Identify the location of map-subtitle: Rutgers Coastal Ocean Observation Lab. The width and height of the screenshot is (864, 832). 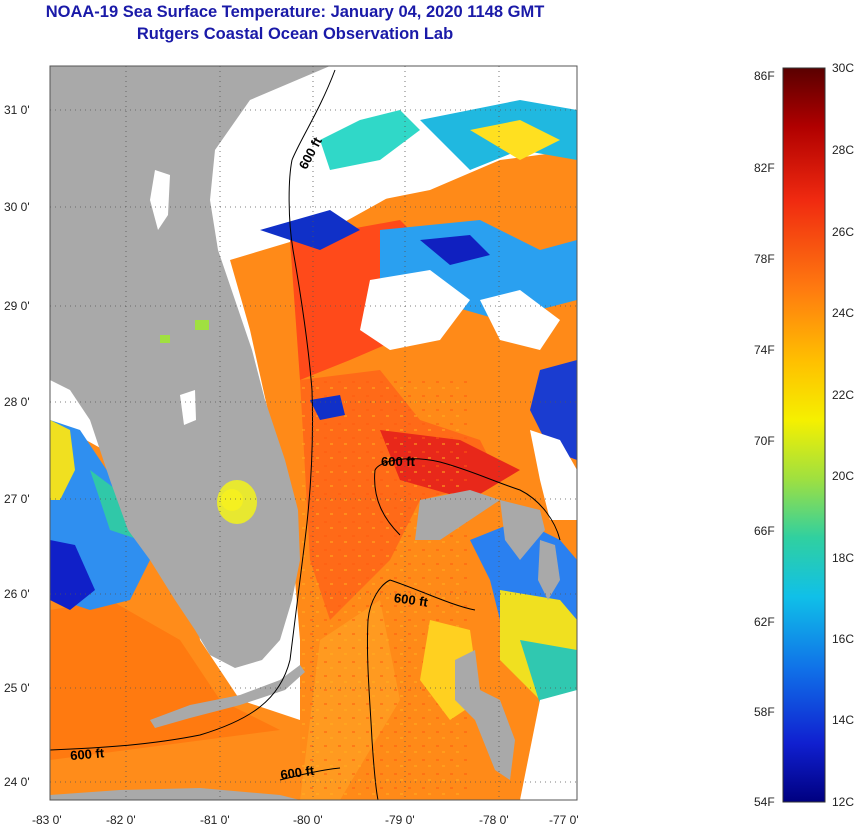
(295, 34).